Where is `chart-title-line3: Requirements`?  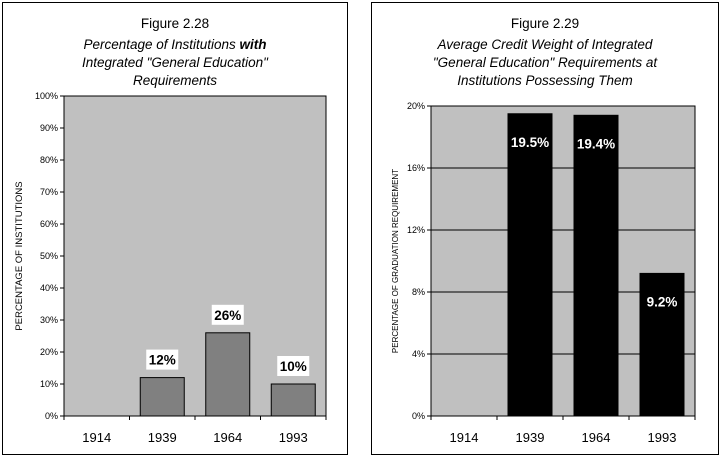
chart-title-line3: Requirements is located at coordinates (175, 80).